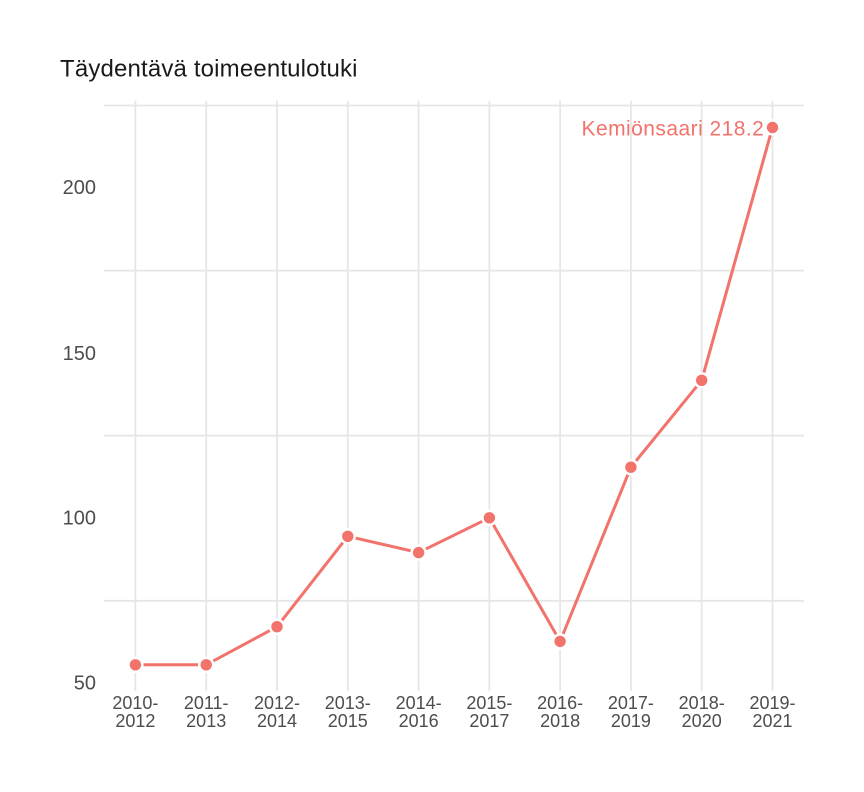 The height and width of the screenshot is (792, 864). What do you see at coordinates (673, 128) in the screenshot?
I see `svg-text: Kemiönsaari 218.2` at bounding box center [673, 128].